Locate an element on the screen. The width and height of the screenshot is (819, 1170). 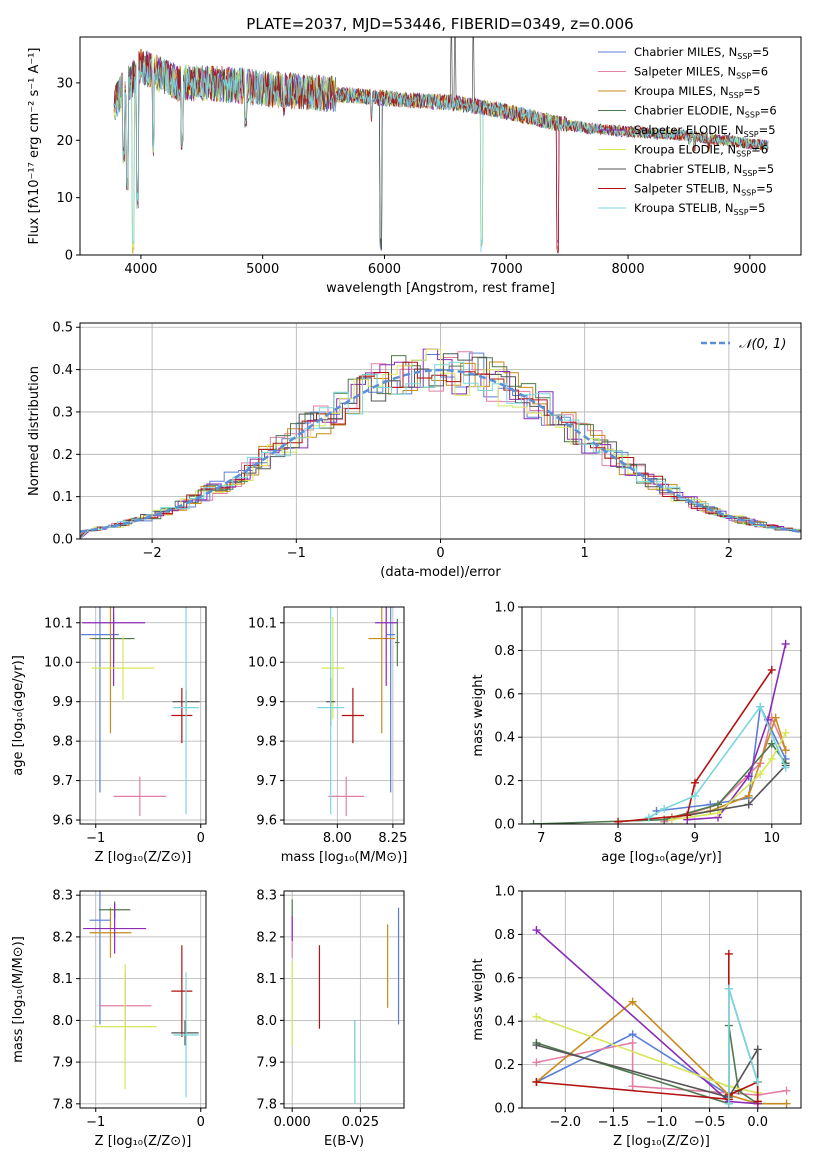
x-tick-label: 8 is located at coordinates (618, 838).